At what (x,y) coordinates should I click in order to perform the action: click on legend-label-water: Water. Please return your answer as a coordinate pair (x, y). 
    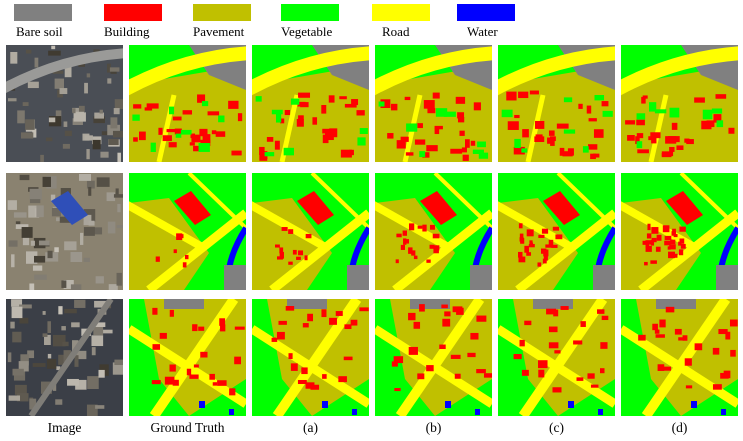
    Looking at the image, I should click on (482, 31).